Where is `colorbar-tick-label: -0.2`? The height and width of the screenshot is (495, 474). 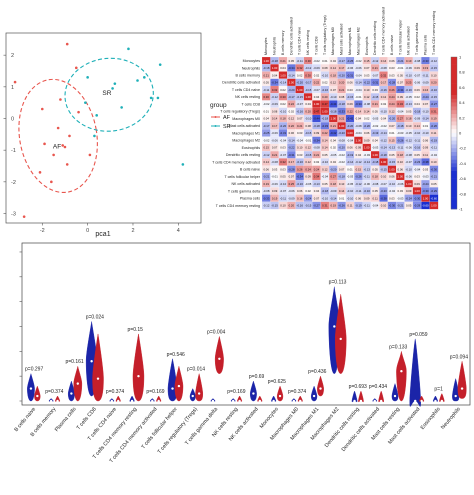 colorbar-tick-label: -0.2 is located at coordinates (463, 148).